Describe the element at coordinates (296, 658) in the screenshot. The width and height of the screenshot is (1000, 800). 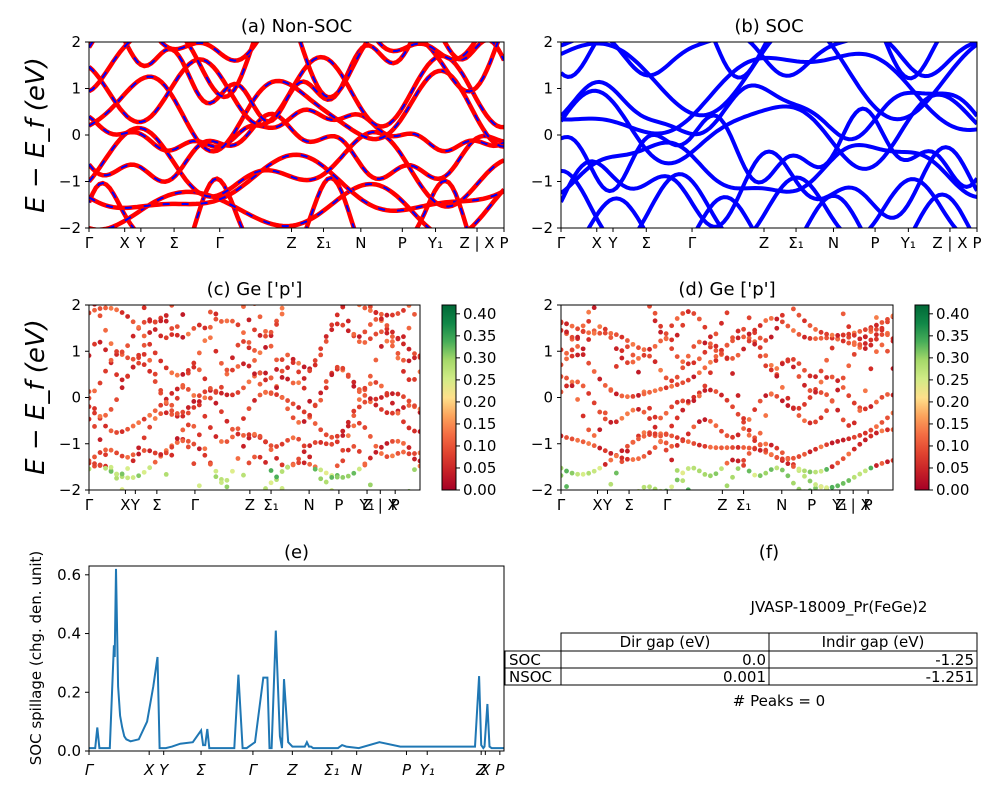
I see `plot-frame` at that location.